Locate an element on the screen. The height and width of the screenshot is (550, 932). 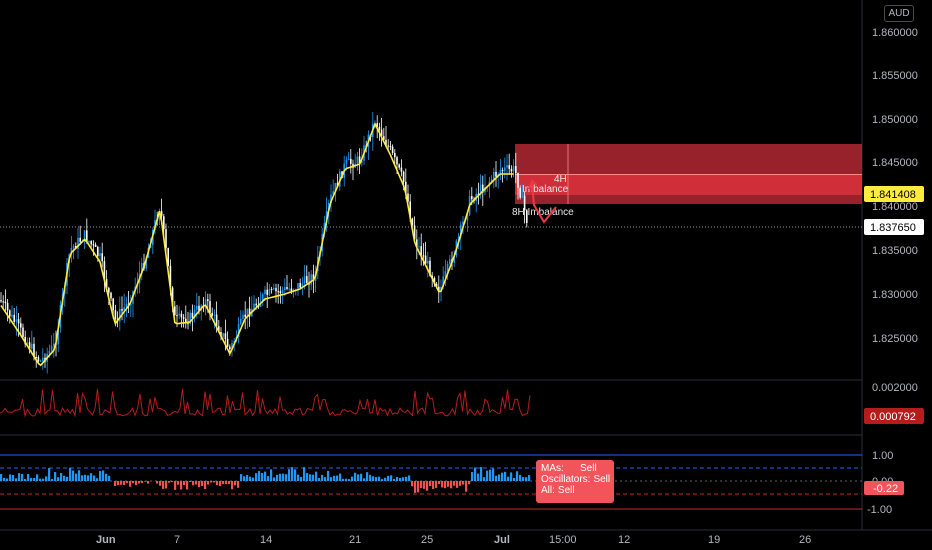
price-label-5: 1.835000 is located at coordinates (895, 251).